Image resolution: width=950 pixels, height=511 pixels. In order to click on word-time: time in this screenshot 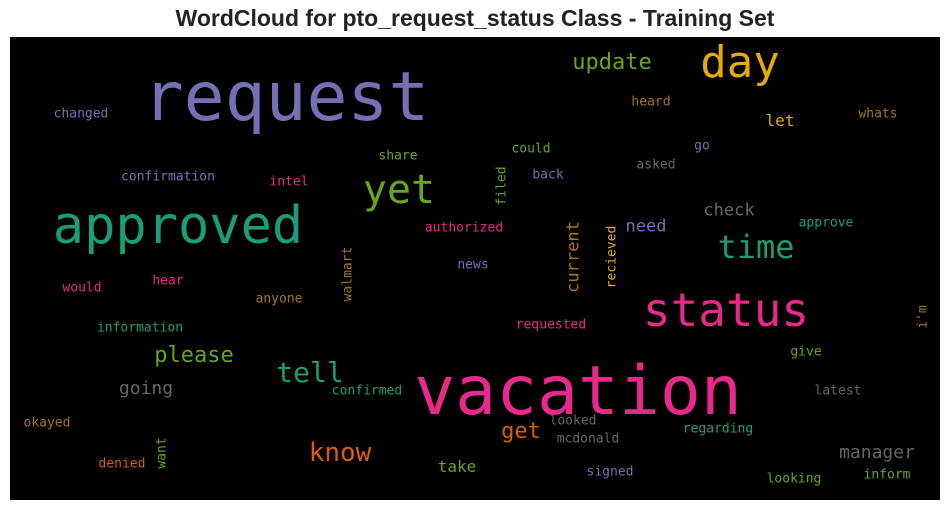, I will do `click(756, 247)`.